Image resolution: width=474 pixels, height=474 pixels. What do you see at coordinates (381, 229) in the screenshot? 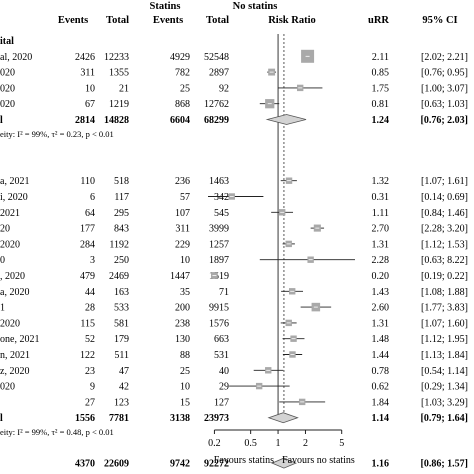
I see `study-8-urr: 2.70` at bounding box center [381, 229].